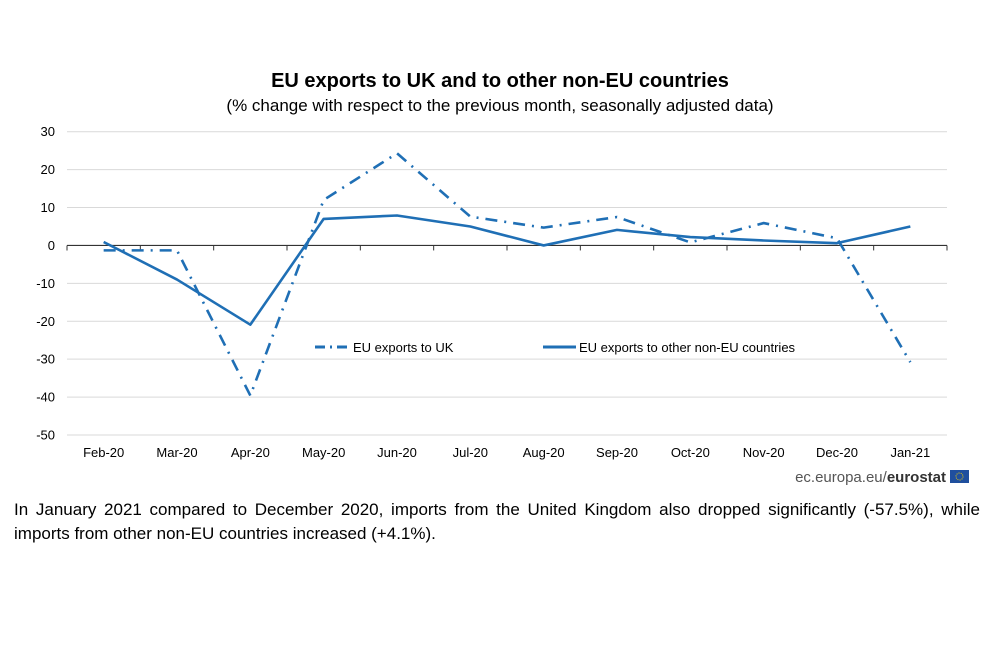  Describe the element at coordinates (403, 347) in the screenshot. I see `legend-label-uk: EU exports to UK` at that location.